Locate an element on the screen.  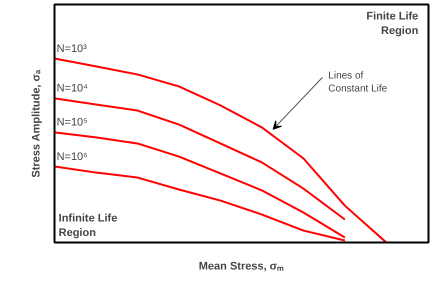
series-label: N=10⁶ is located at coordinates (72, 156).